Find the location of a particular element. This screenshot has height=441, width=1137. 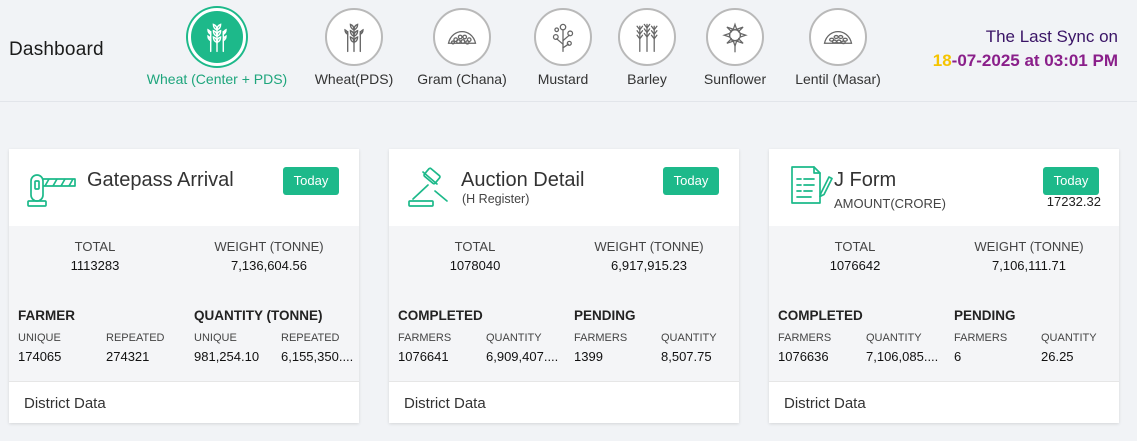

pending-quantity: QUANTITY 8,507.75 is located at coordinates (700, 348).